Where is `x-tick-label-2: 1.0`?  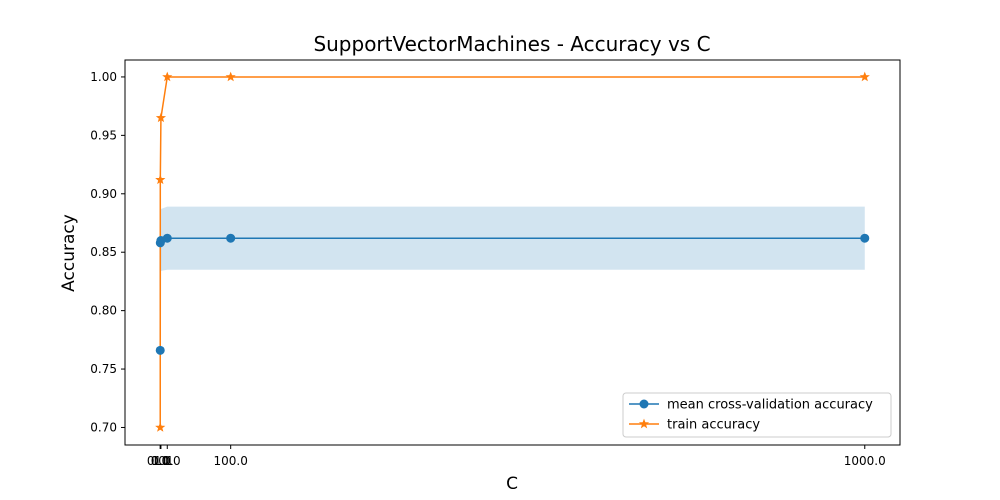
x-tick-label-2: 1.0 is located at coordinates (160, 461).